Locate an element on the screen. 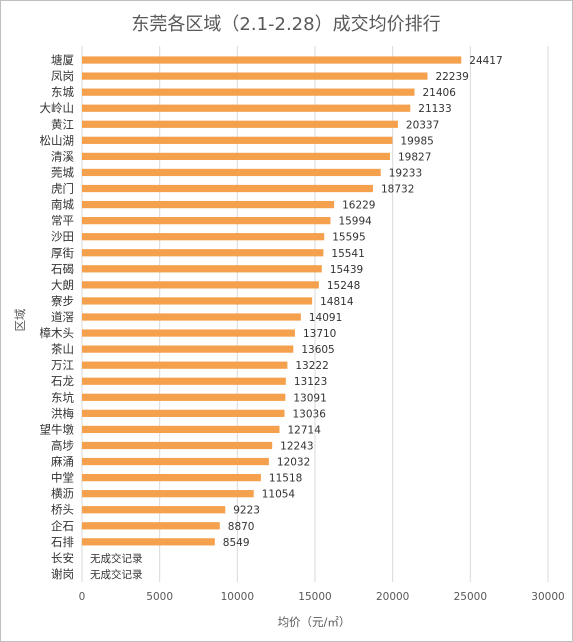 Image resolution: width=573 pixels, height=642 pixels. category-label: 高埗 is located at coordinates (62, 445).